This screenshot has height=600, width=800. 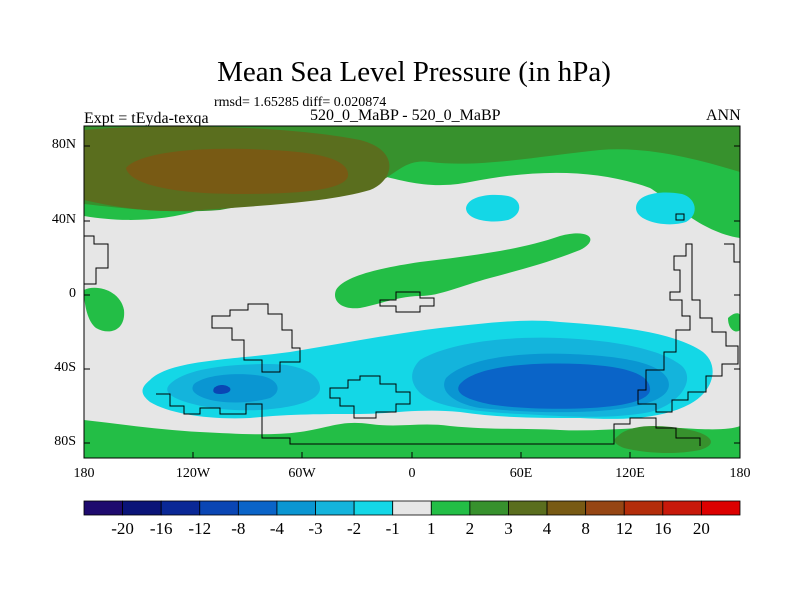 What do you see at coordinates (688, 328) in the screenshot?
I see `coastline-east-continent` at bounding box center [688, 328].